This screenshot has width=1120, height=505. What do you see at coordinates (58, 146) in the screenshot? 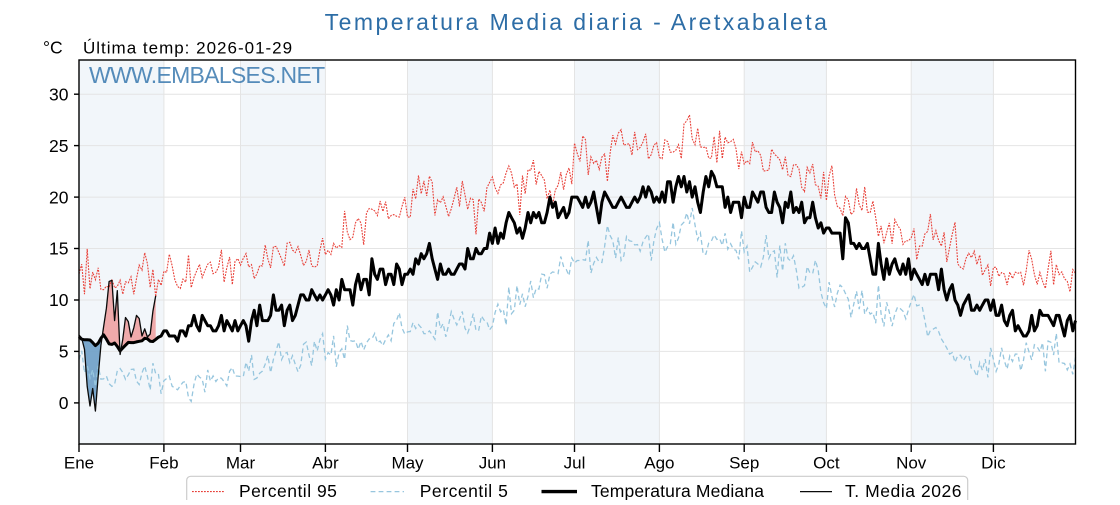
I see `svg-text: 25` at bounding box center [58, 146].